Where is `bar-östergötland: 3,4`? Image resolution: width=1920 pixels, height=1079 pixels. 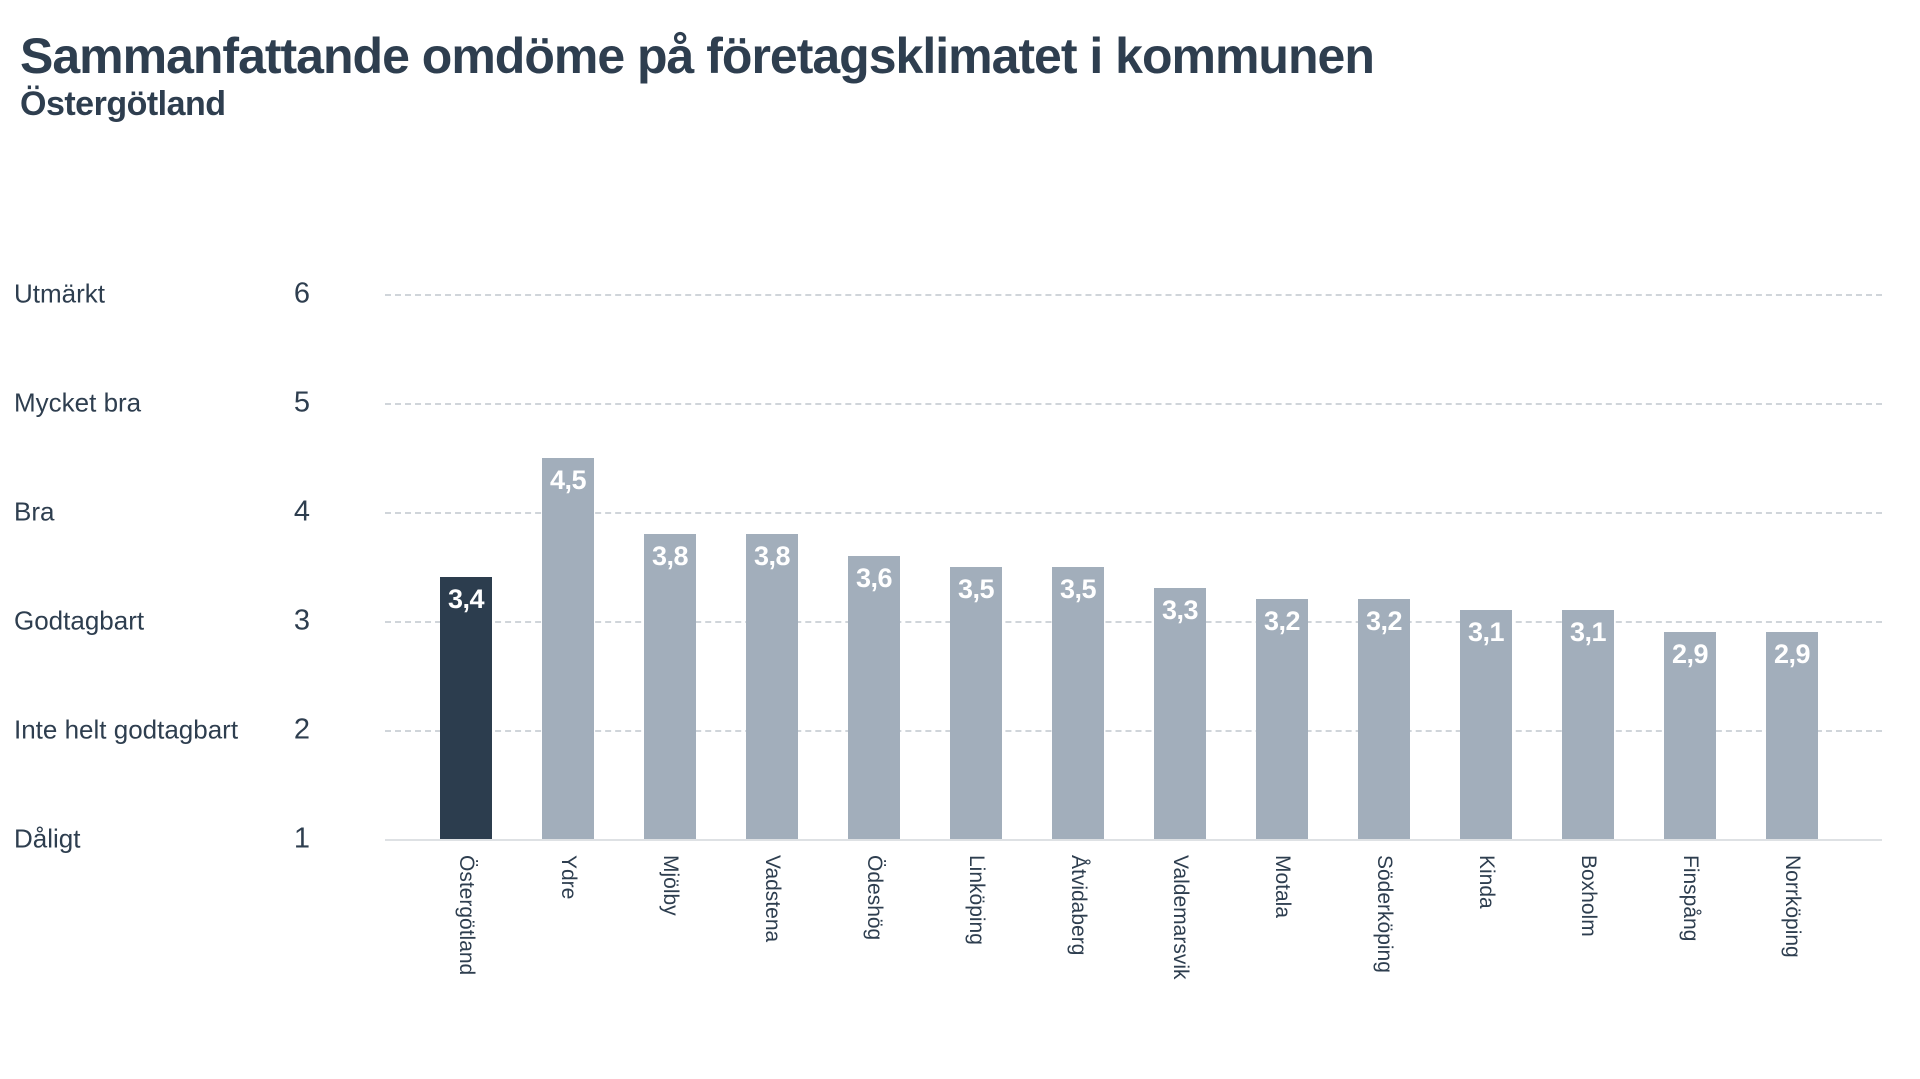
bar-östergötland: 3,4 is located at coordinates (466, 708).